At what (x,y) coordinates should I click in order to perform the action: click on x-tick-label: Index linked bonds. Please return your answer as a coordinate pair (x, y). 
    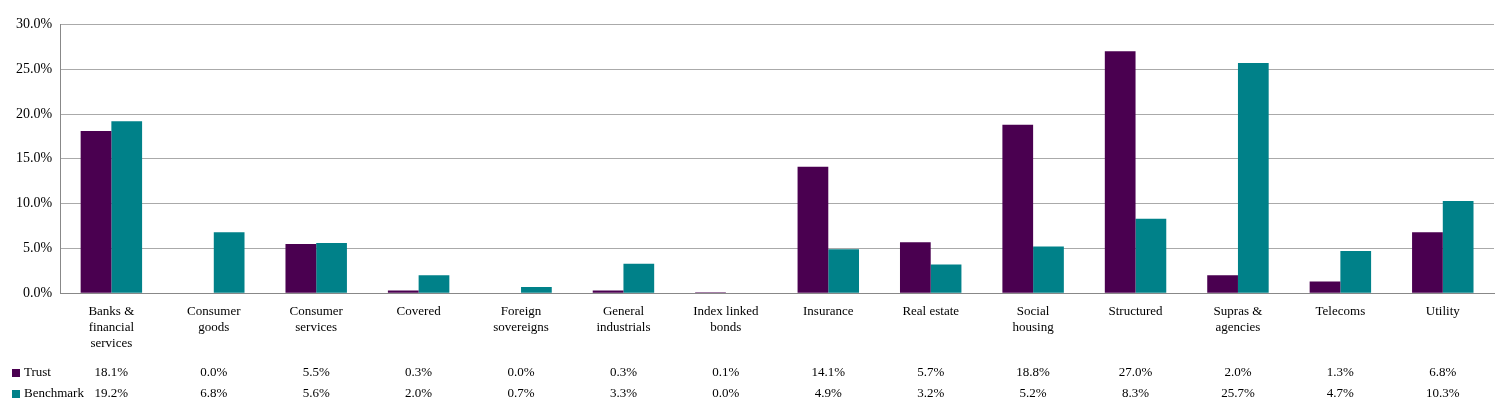
    Looking at the image, I should click on (726, 319).